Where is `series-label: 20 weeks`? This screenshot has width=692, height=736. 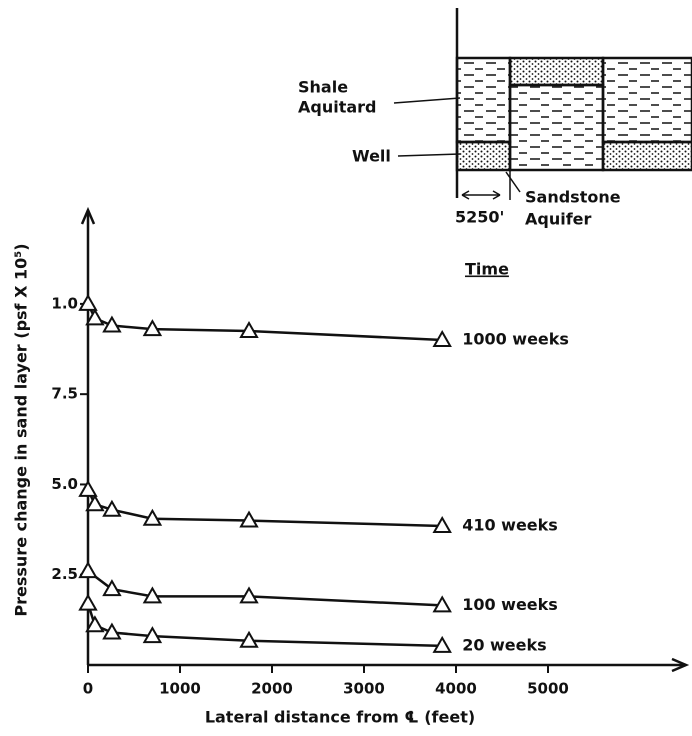
series-label: 20 weeks is located at coordinates (504, 644).